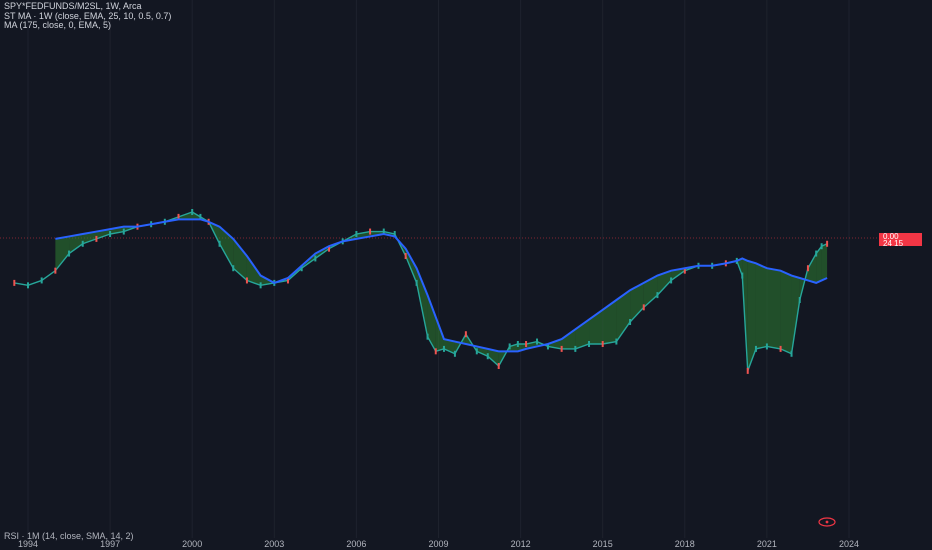 The image size is (932, 550). What do you see at coordinates (520, 544) in the screenshot?
I see `time-axis-tick: 2012` at bounding box center [520, 544].